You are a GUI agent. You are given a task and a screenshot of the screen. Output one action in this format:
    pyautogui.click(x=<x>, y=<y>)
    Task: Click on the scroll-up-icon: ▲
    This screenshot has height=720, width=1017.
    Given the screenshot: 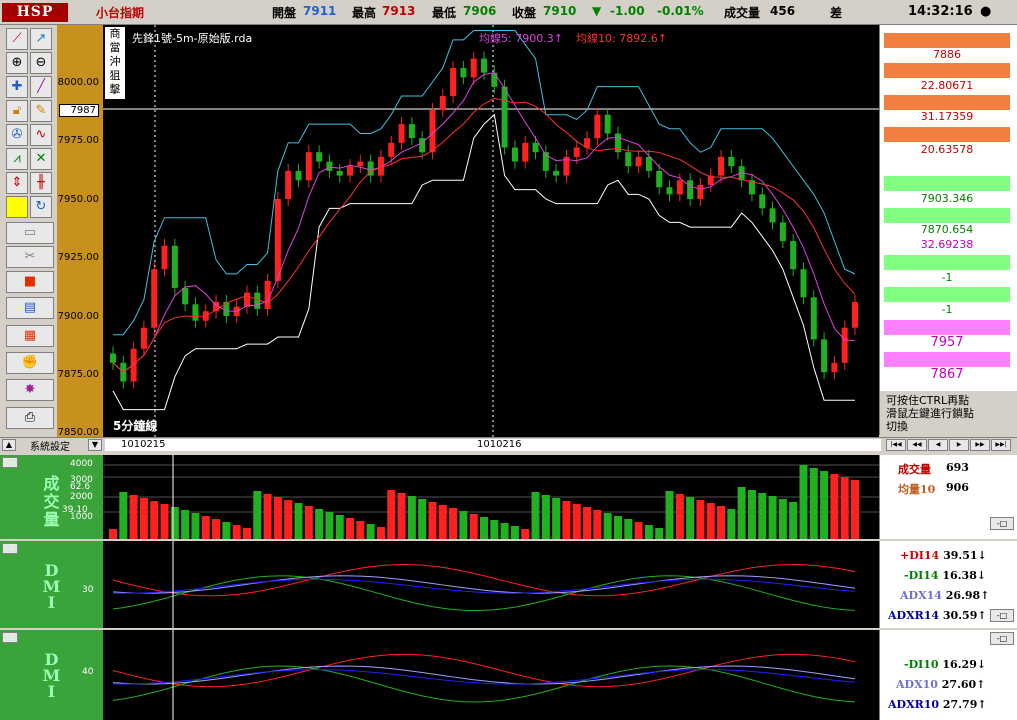 What is the action you would take?
    pyautogui.click(x=9, y=445)
    